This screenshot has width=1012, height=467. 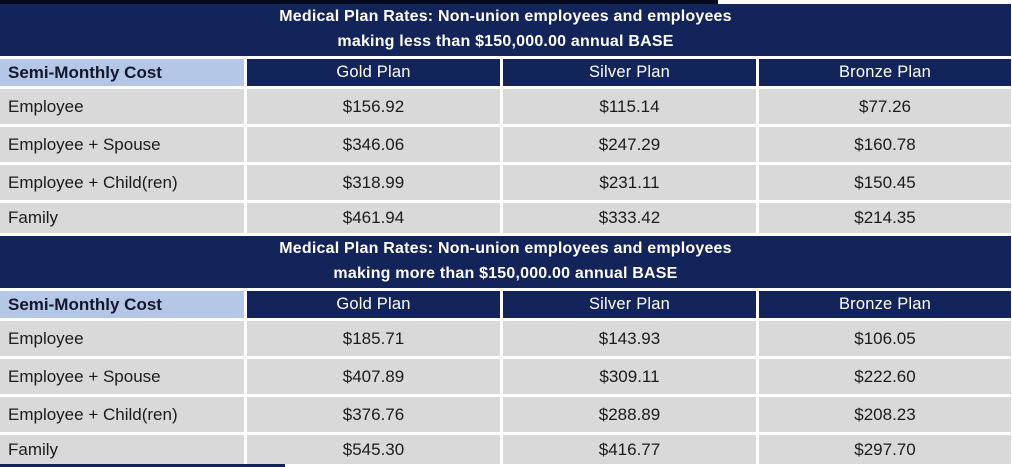 I want to click on rate-value: $77.26, so click(x=885, y=106).